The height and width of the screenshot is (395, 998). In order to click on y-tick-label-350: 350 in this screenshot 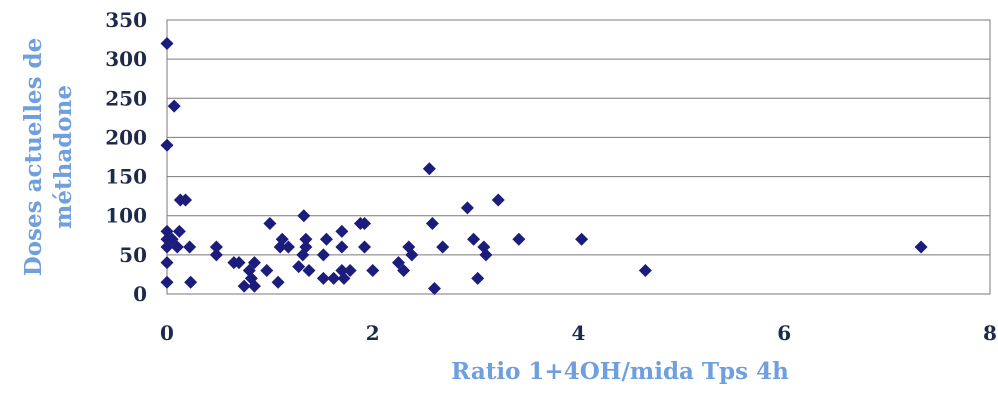, I will do `click(126, 20)`.